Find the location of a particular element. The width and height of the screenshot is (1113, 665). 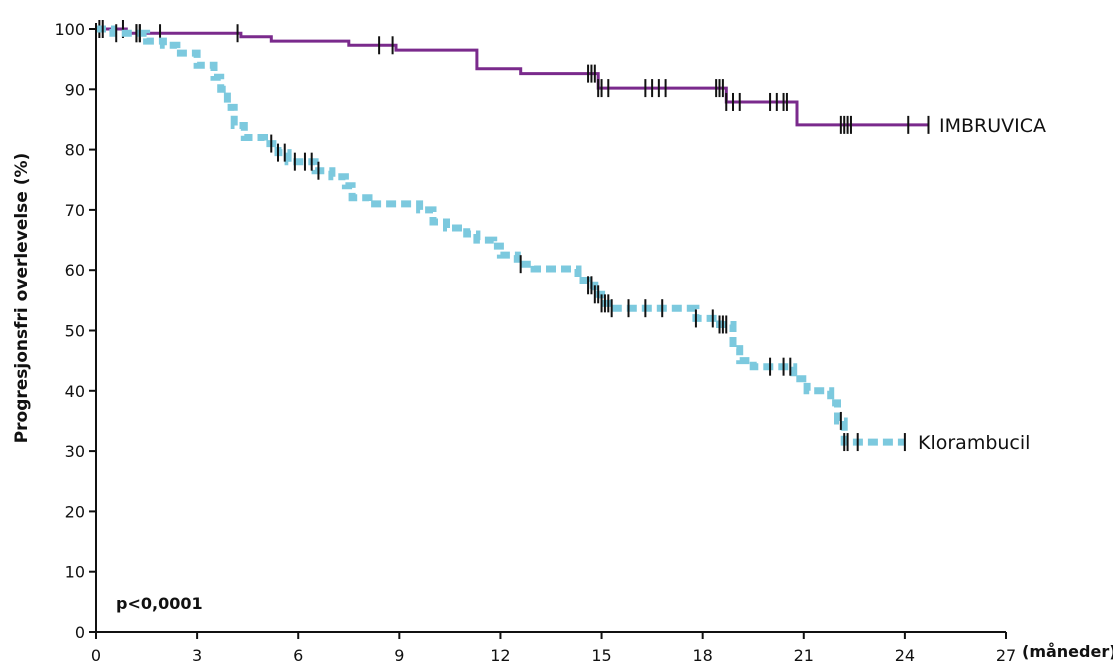

y-axis-label: Progresjonsfri overlevelse (%) is located at coordinates (22, 298).